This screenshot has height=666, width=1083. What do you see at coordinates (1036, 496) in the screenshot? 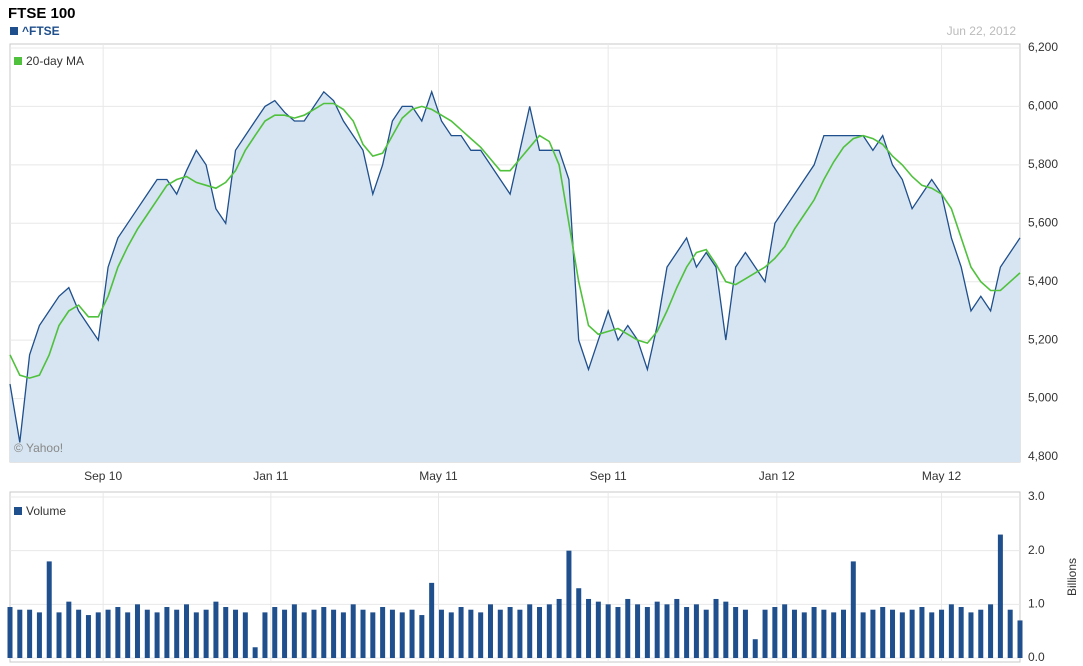
I see `y-tick-label: 3.0` at bounding box center [1036, 496].